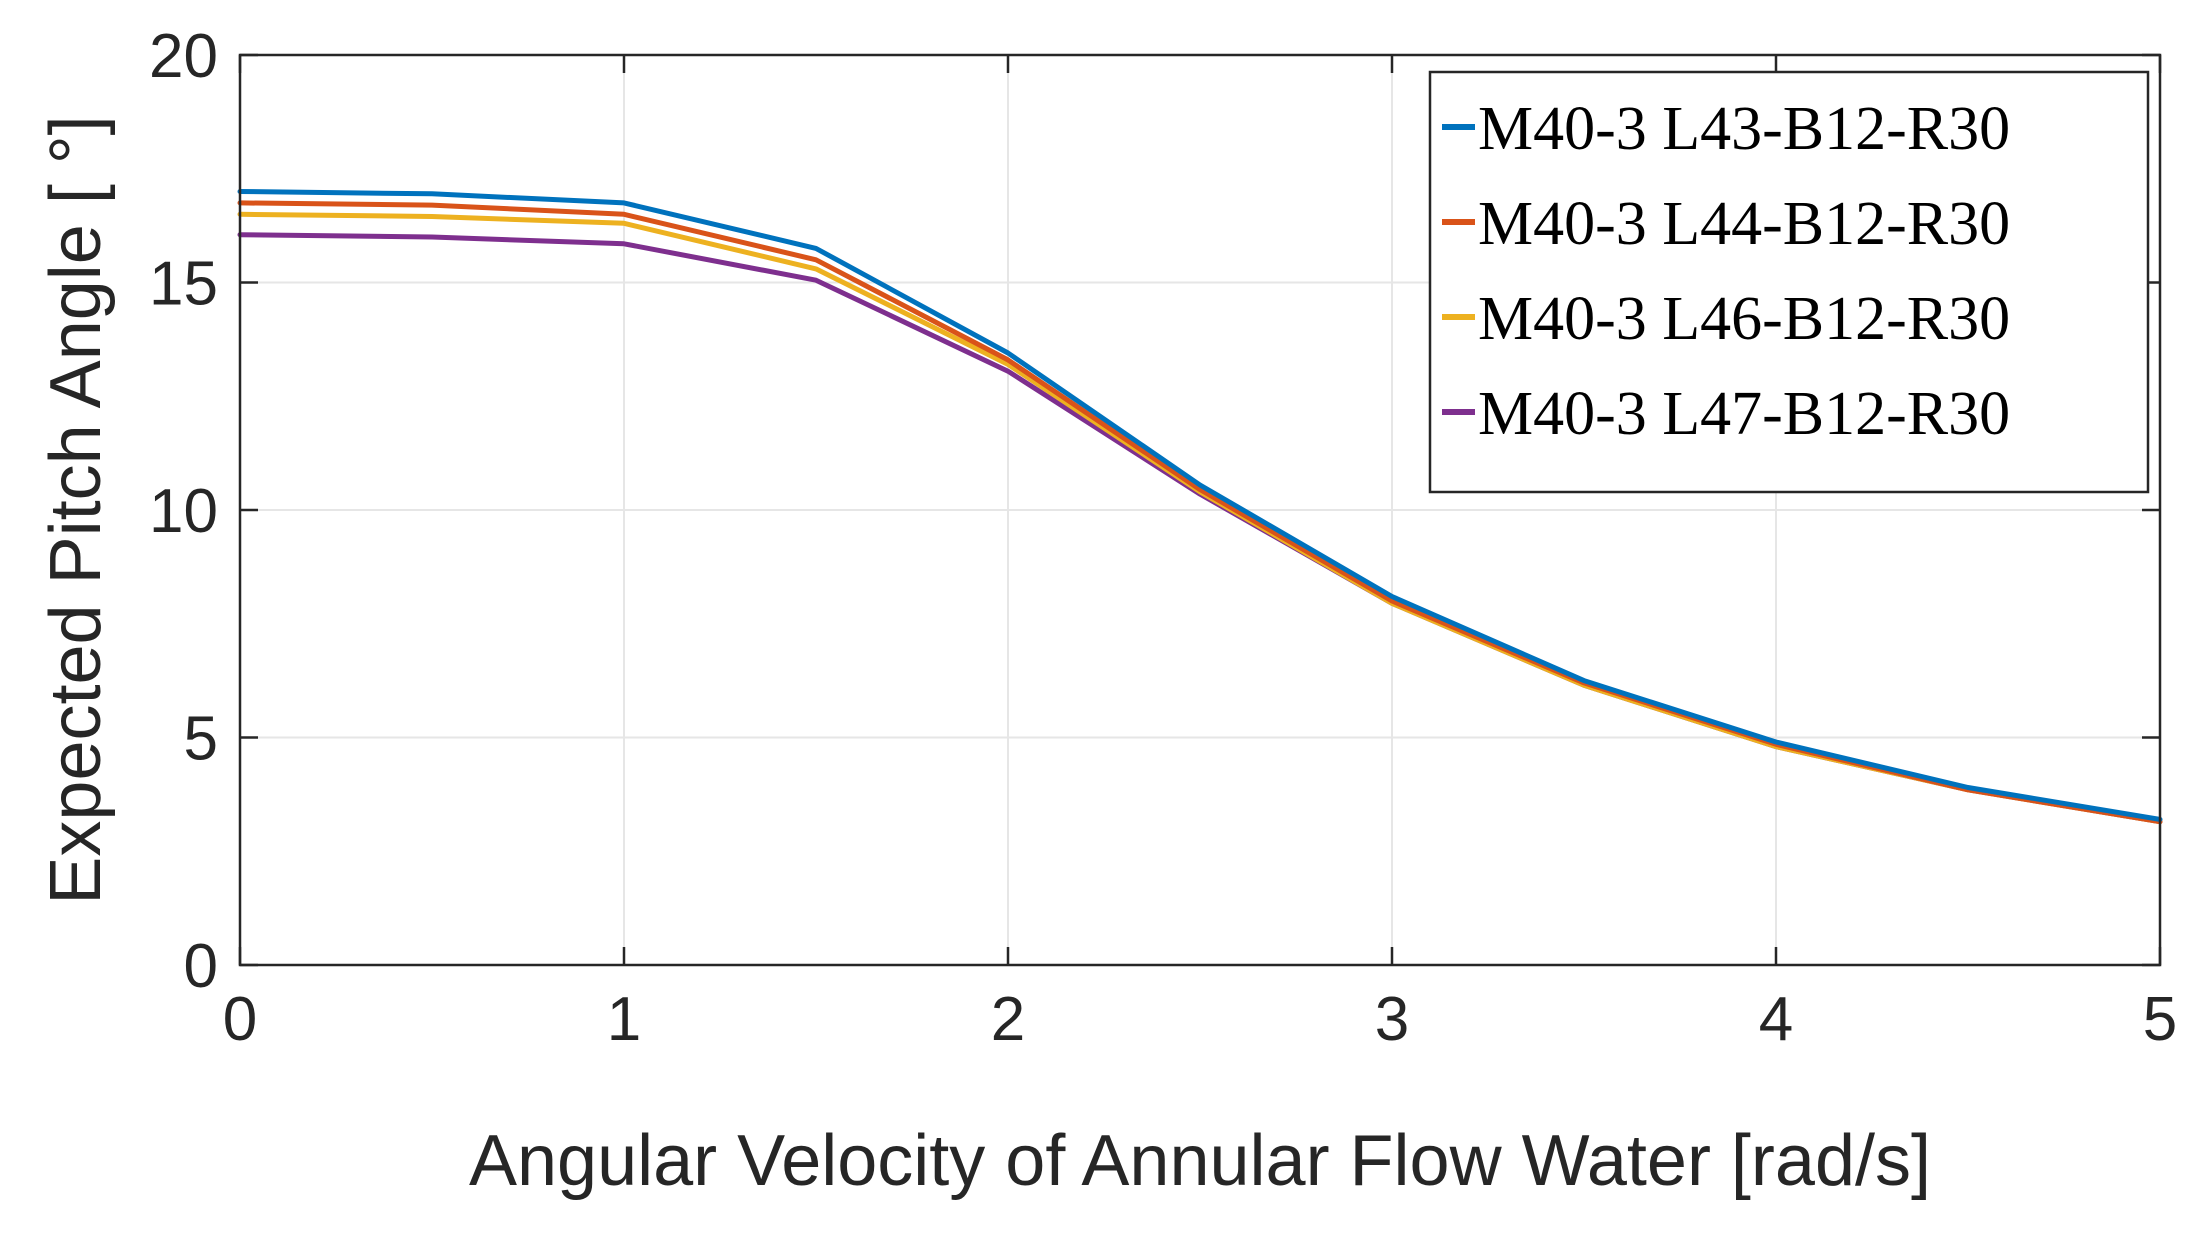 Image resolution: width=2201 pixels, height=1234 pixels. I want to click on x-tick-label-4: 4, so click(1776, 1019).